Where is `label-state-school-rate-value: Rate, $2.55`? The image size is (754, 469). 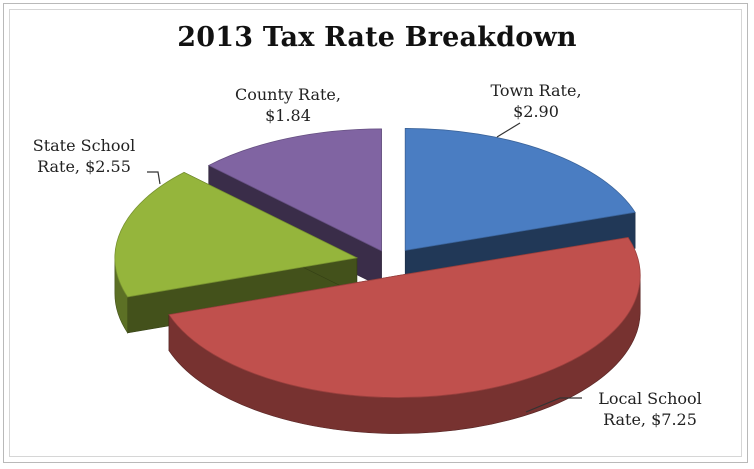 label-state-school-rate-value: Rate, $2.55 is located at coordinates (84, 166).